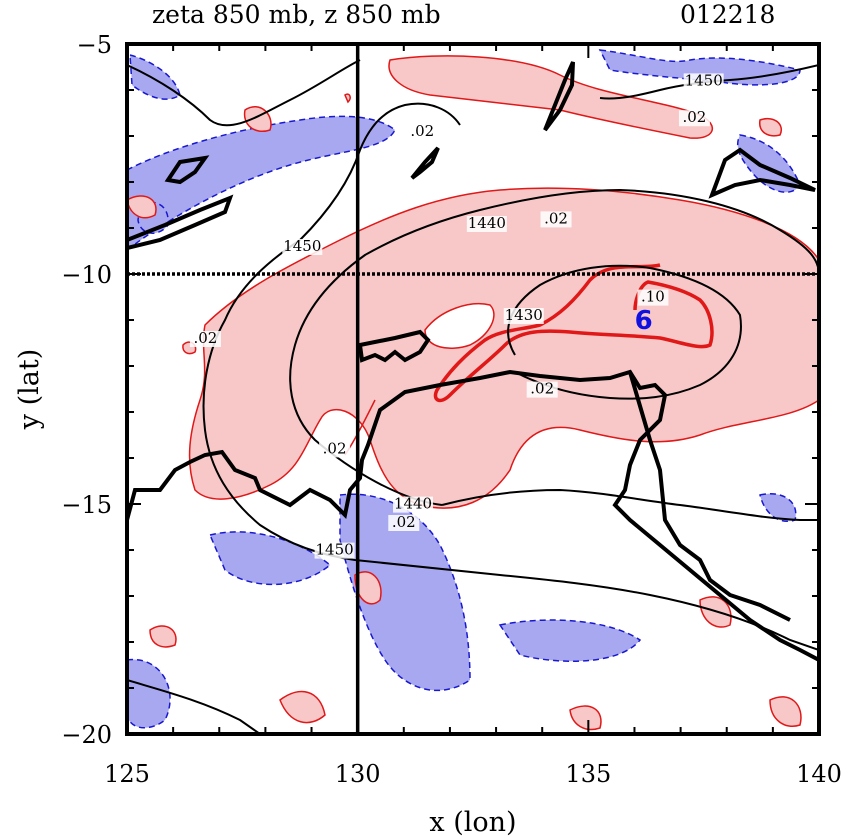 This screenshot has width=848, height=840. Describe the element at coordinates (459, 326) in the screenshot. I see `positive-area-gap` at that location.